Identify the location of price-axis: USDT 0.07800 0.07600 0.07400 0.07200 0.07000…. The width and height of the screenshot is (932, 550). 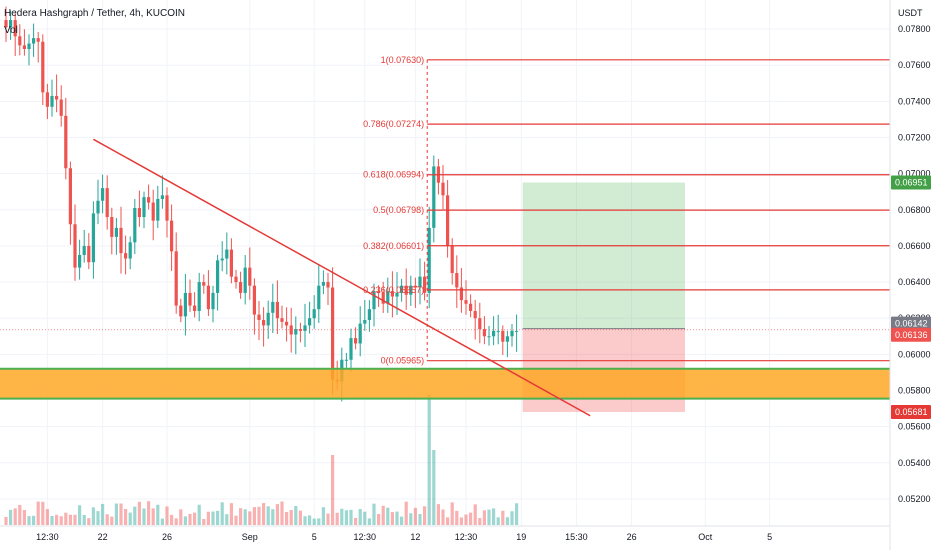
(910, 275).